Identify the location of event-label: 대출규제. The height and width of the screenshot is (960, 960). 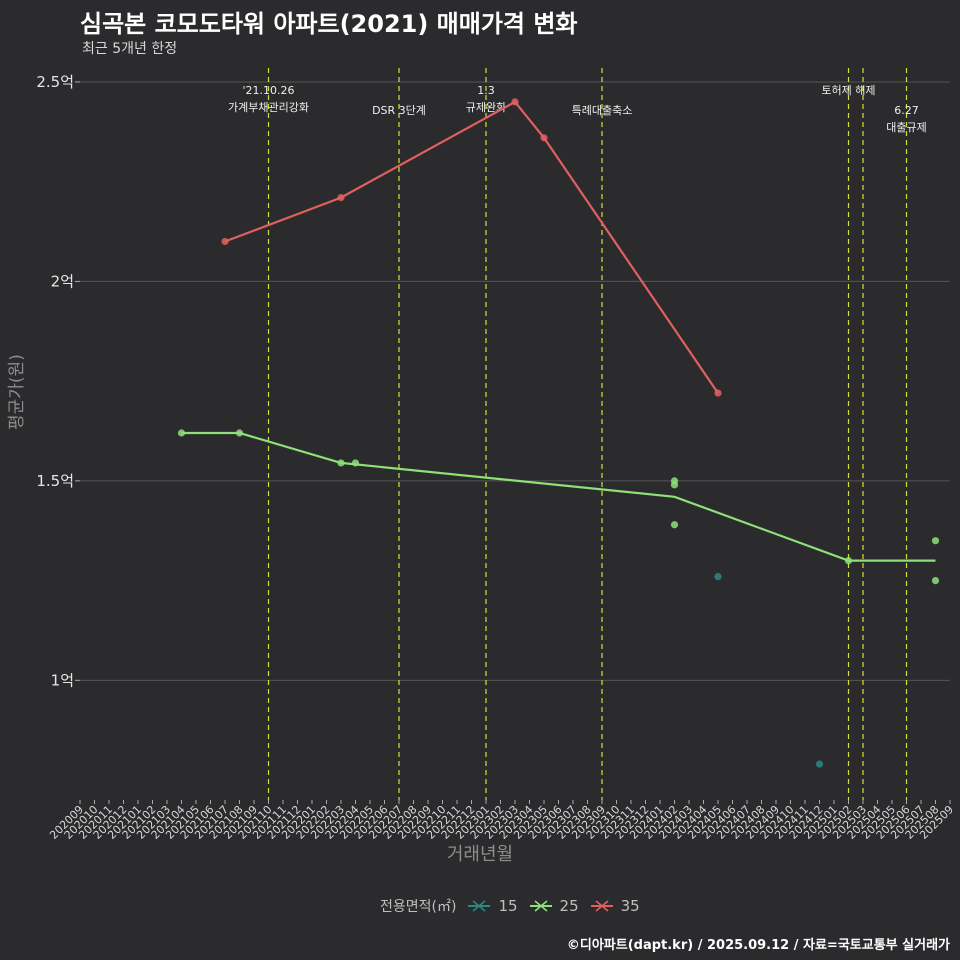
(906, 127).